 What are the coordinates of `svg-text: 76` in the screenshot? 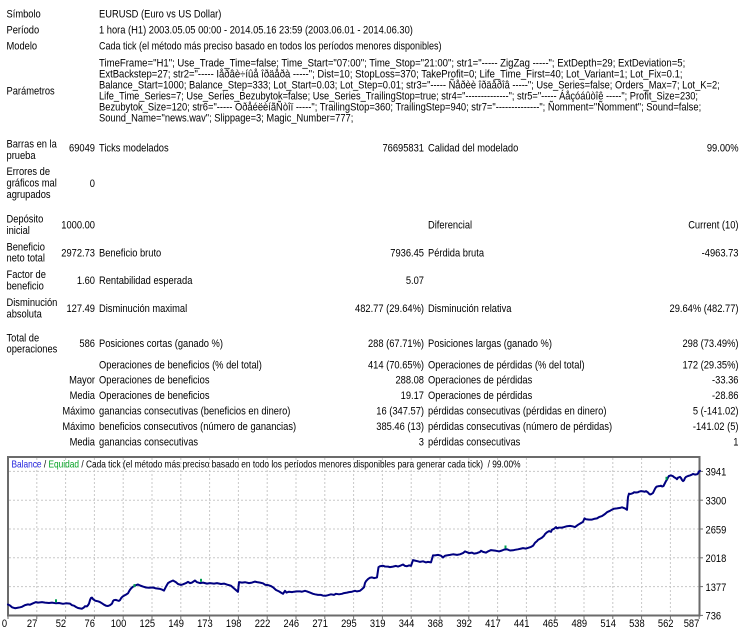 It's located at (90, 624).